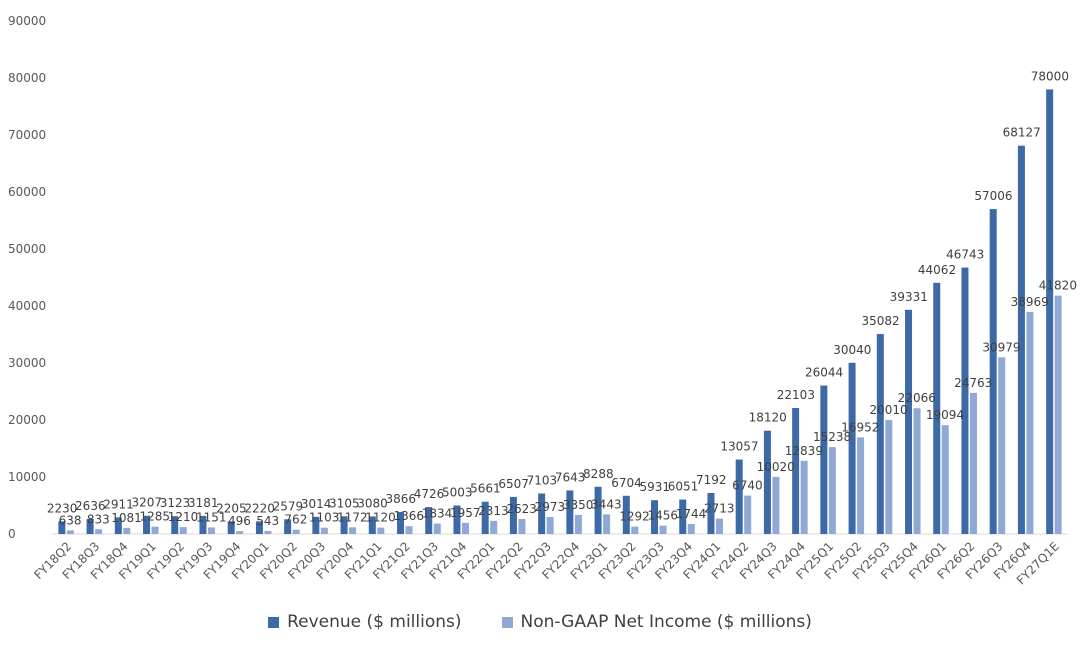 The height and width of the screenshot is (652, 1080). What do you see at coordinates (796, 395) in the screenshot?
I see `revenue-value-label: 22103` at bounding box center [796, 395].